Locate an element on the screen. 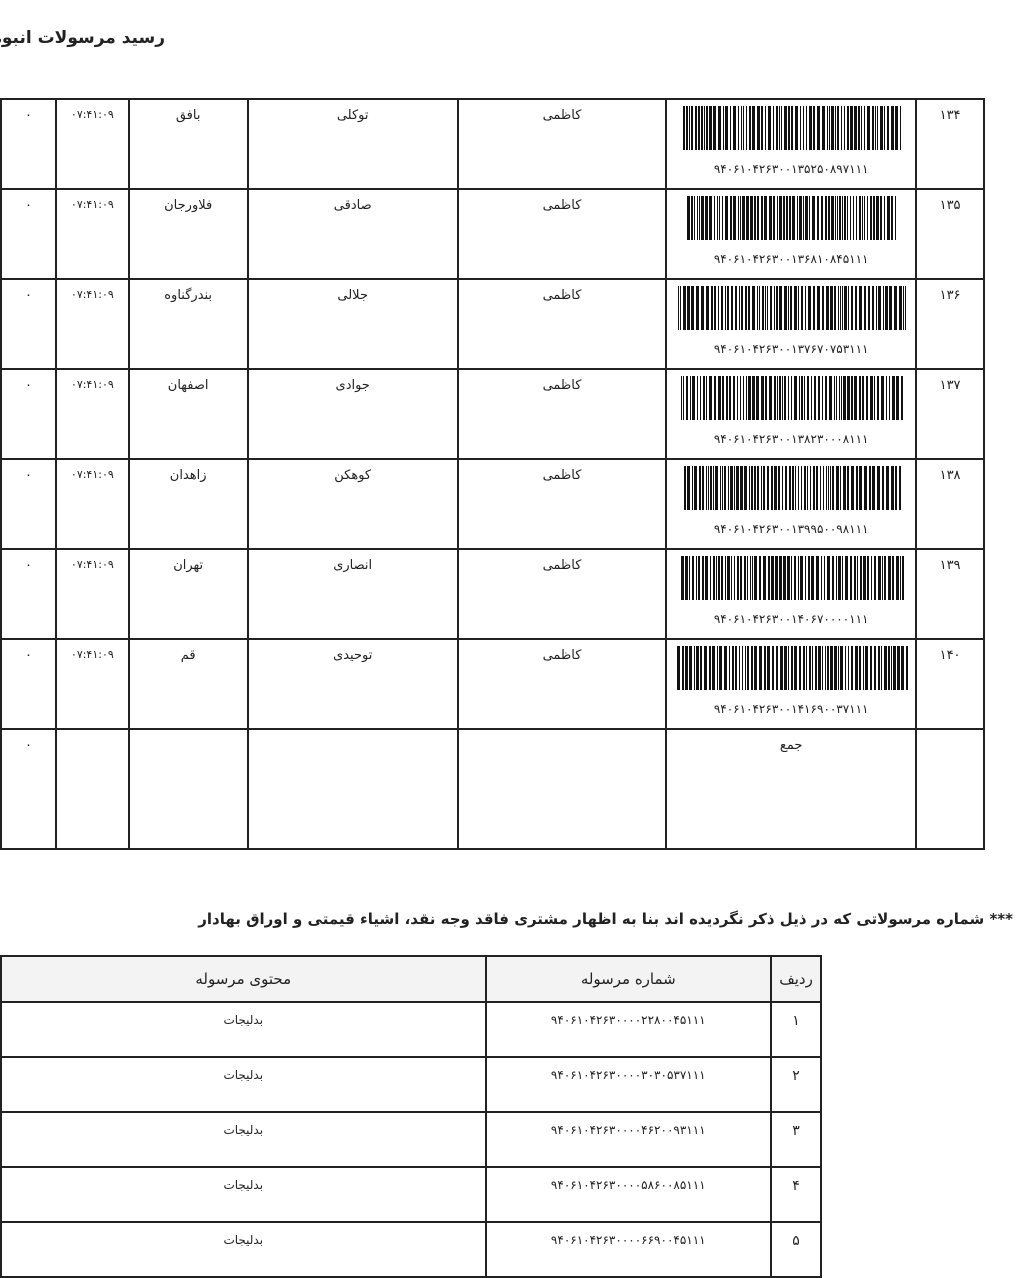 This screenshot has width=1023, height=1278. time: ۰۷:۴۱:۰۹ is located at coordinates (92, 324).